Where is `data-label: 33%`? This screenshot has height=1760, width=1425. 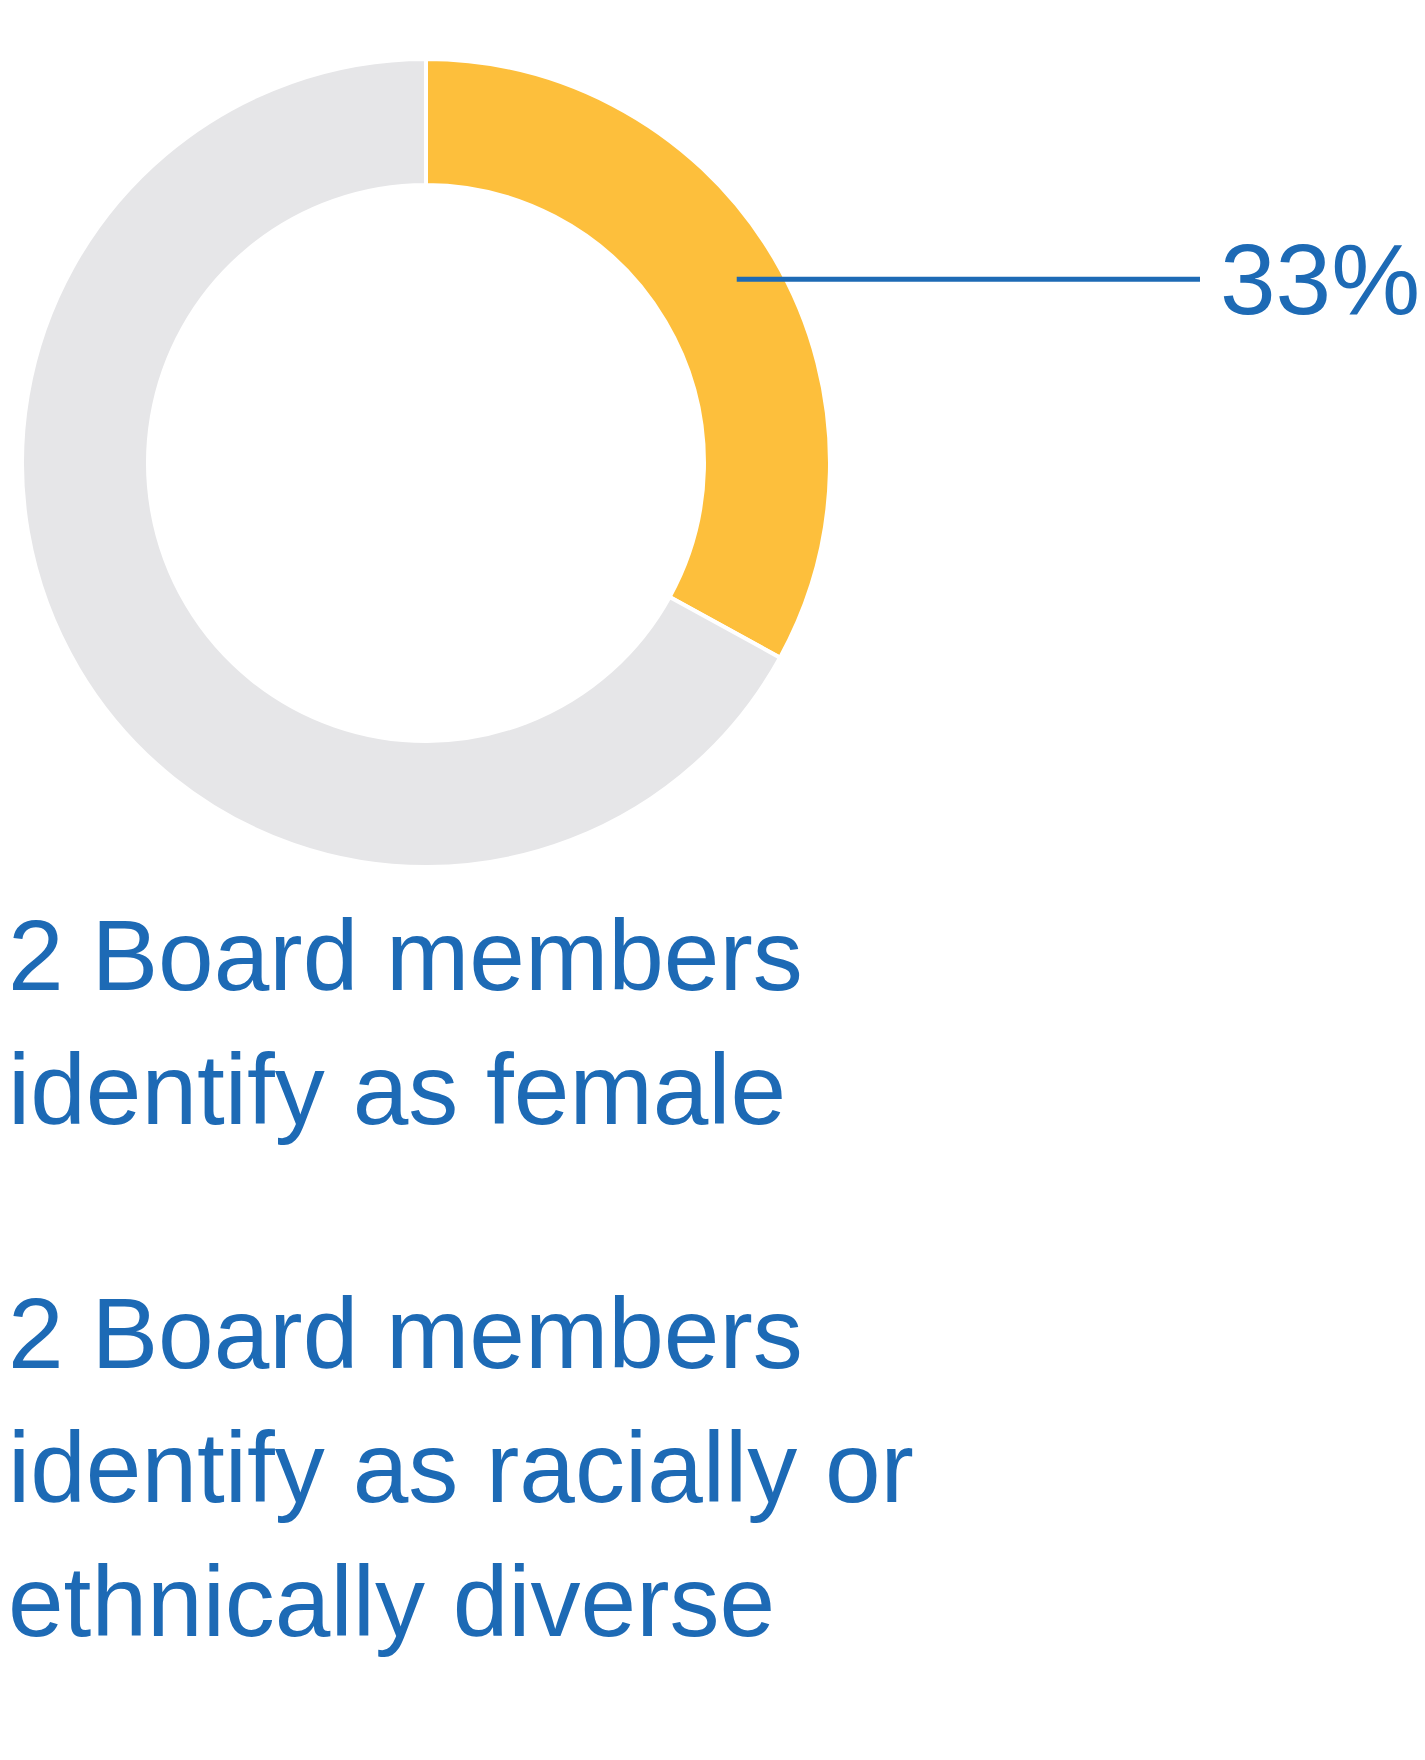 data-label: 33% is located at coordinates (1320, 279).